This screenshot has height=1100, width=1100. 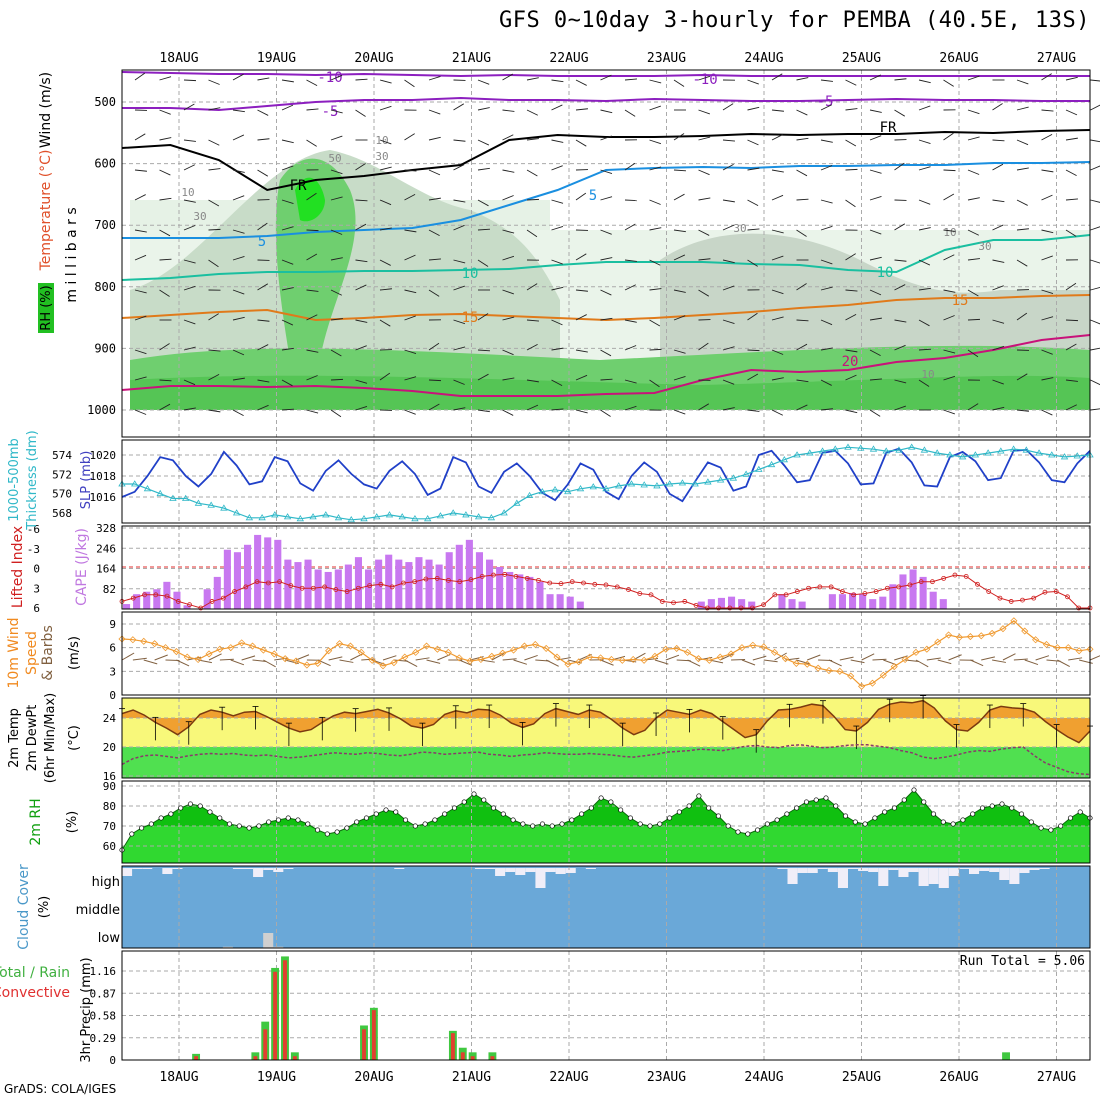 I want to click on y-tick-rh-60: 60, so click(x=109, y=846).